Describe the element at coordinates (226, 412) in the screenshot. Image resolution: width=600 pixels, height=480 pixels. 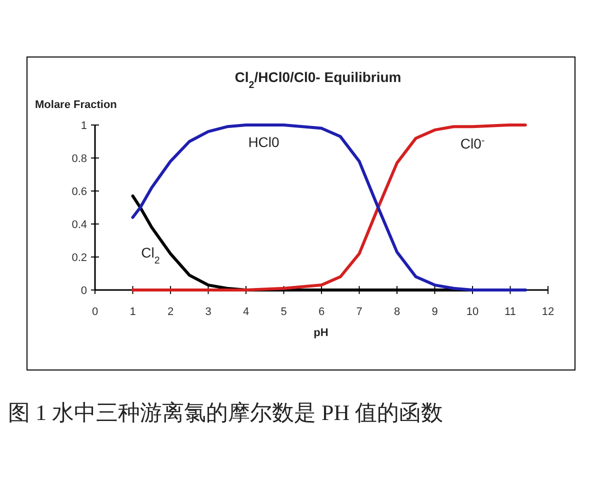
I see `caption: 图 1 水中三种游离氯的摩尔数是 PH 值的函数` at that location.